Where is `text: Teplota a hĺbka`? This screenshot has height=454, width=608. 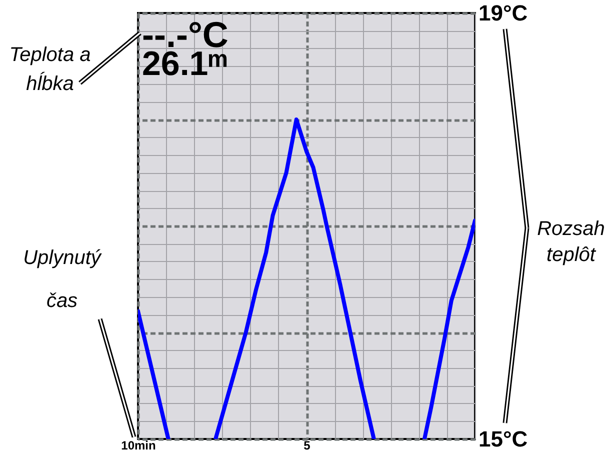 text: Teplota a hĺbka is located at coordinates (50, 69).